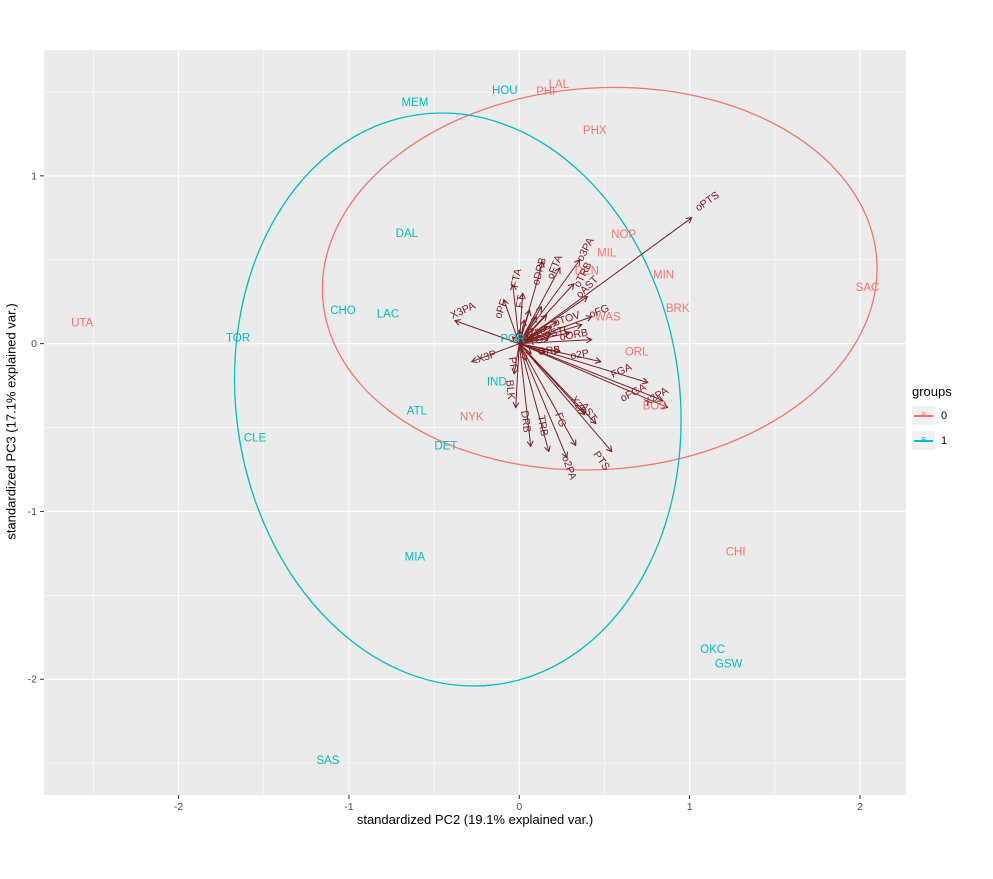 The height and width of the screenshot is (879, 993). I want to click on loading-arrow-o2PA, so click(543, 401).